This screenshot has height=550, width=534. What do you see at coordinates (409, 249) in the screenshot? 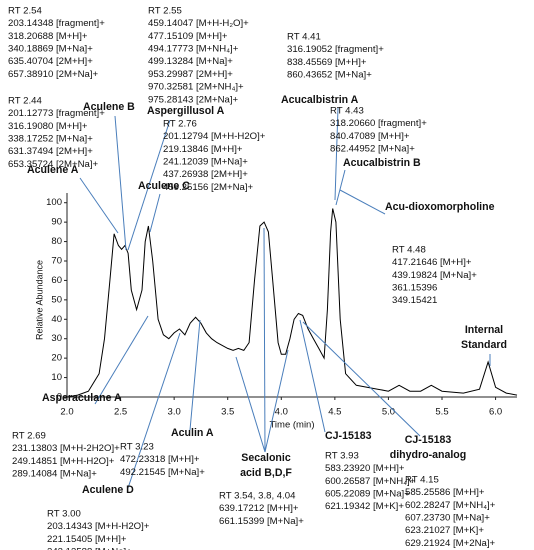
I see `ion-detail: RT 4.48` at bounding box center [409, 249].